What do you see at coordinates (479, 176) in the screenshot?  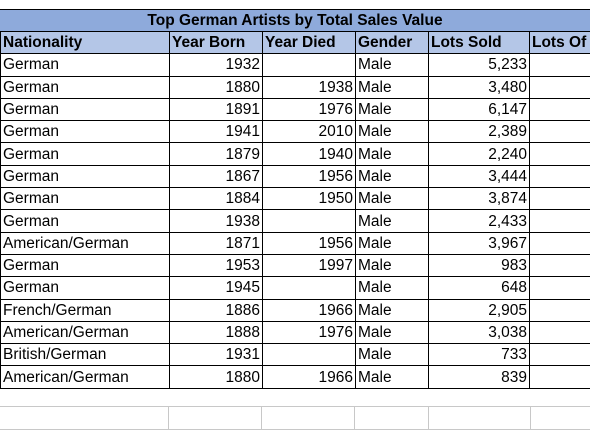 I see `cell-lots-sold: 3,444` at bounding box center [479, 176].